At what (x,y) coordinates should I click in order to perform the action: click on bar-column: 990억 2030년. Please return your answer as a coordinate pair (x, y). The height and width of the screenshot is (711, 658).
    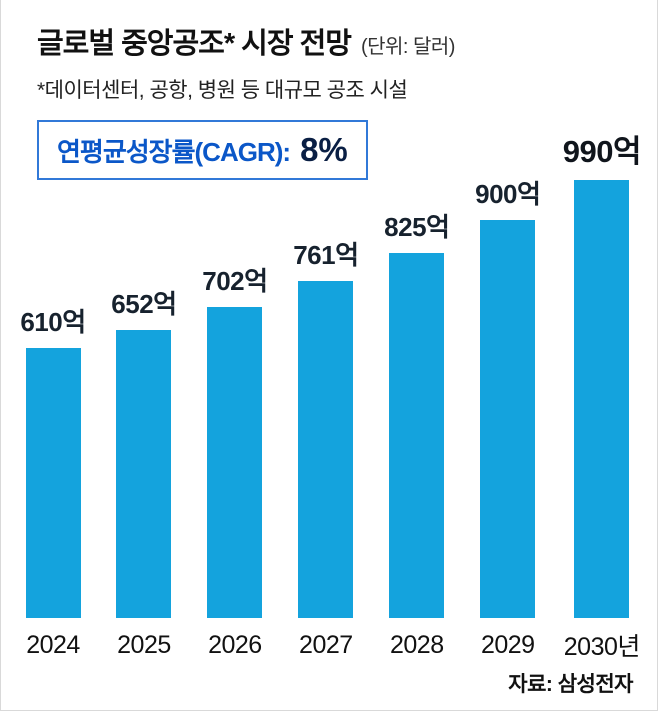
    Looking at the image, I should click on (602, 393).